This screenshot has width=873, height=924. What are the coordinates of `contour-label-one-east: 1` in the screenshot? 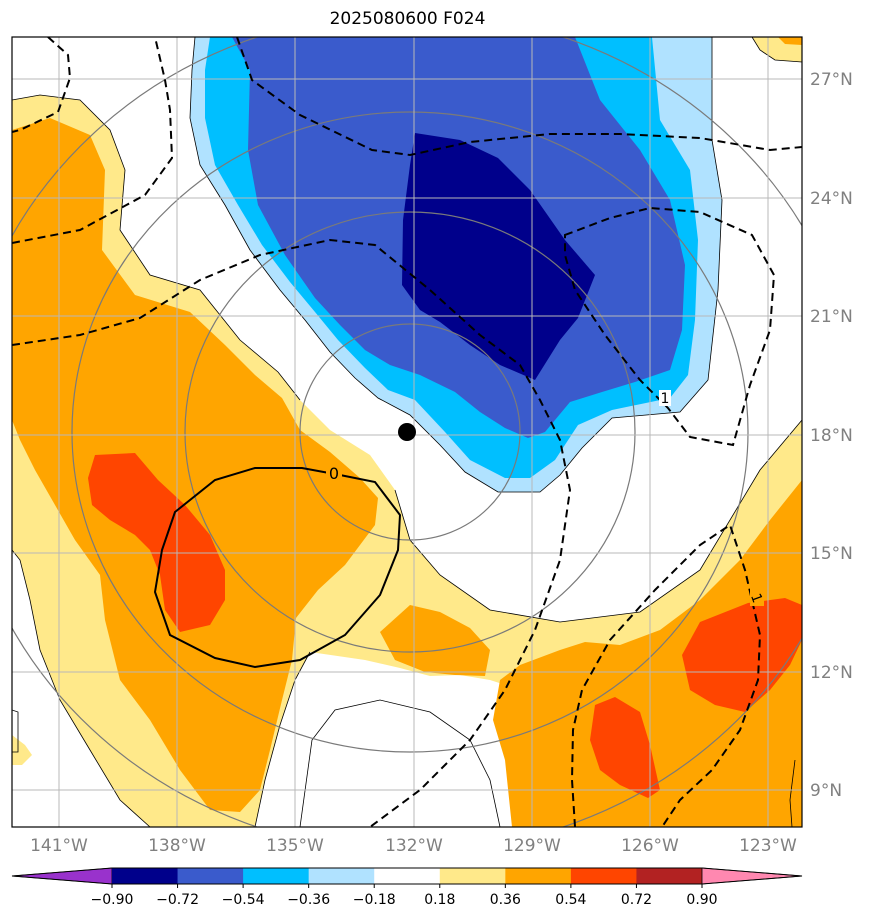 It's located at (665, 399).